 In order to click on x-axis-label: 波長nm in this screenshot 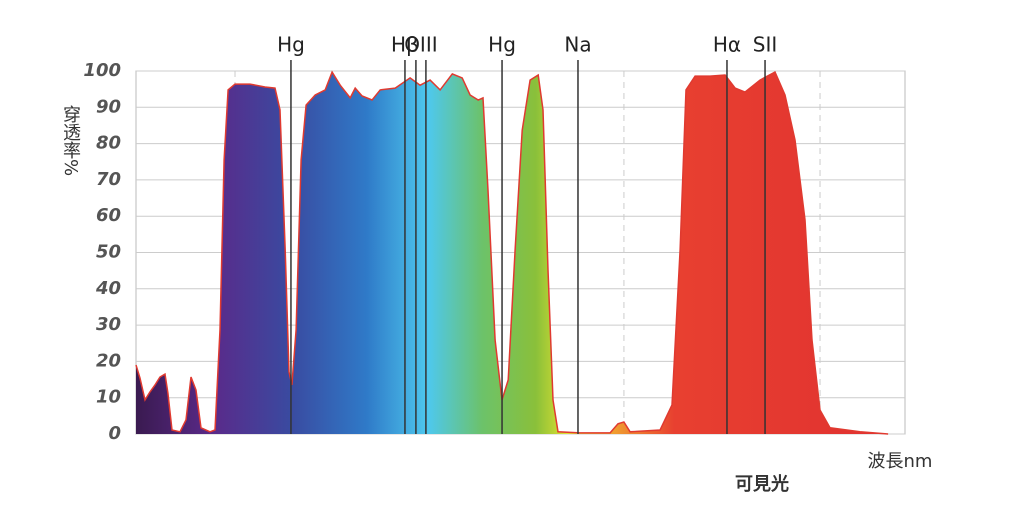, I will do `click(900, 461)`.